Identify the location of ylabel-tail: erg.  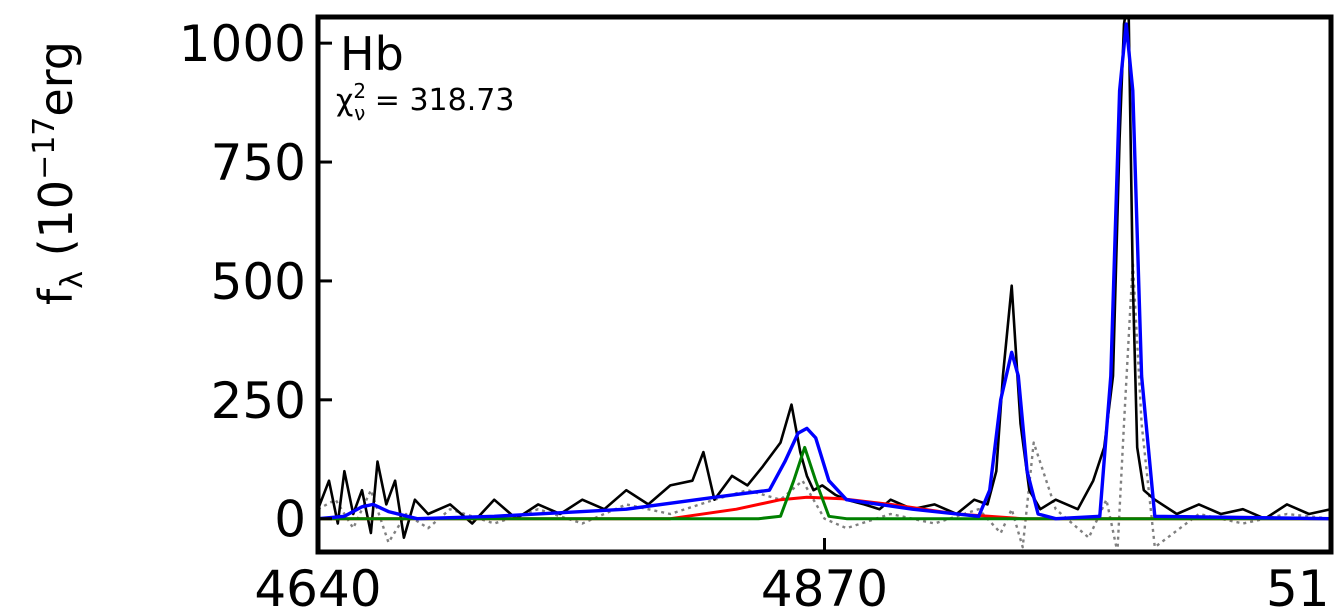
(56, 79).